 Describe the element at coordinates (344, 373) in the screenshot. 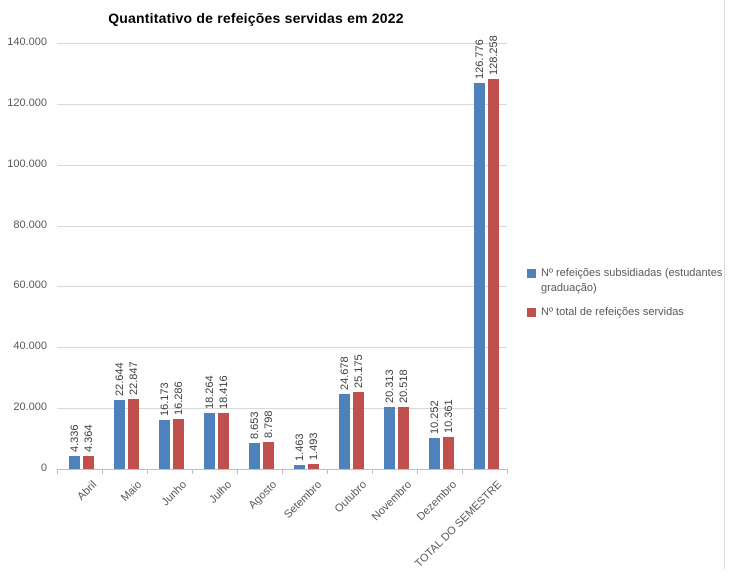

I see `data-label: 24.678` at that location.